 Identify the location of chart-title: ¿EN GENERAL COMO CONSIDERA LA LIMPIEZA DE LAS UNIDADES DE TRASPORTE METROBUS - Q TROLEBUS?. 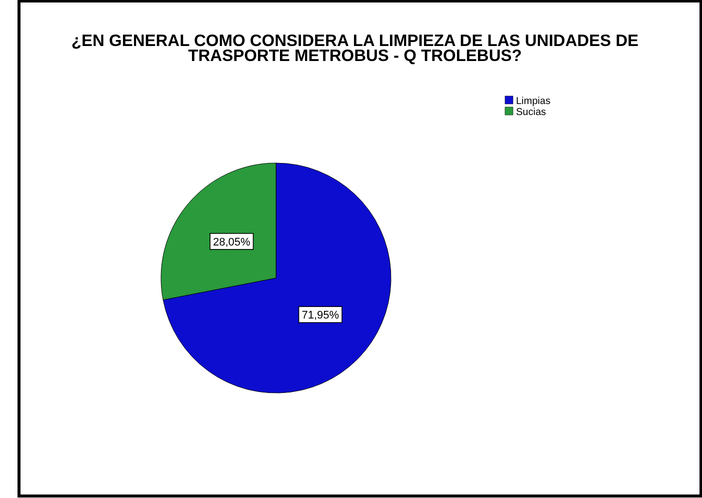
(355, 48).